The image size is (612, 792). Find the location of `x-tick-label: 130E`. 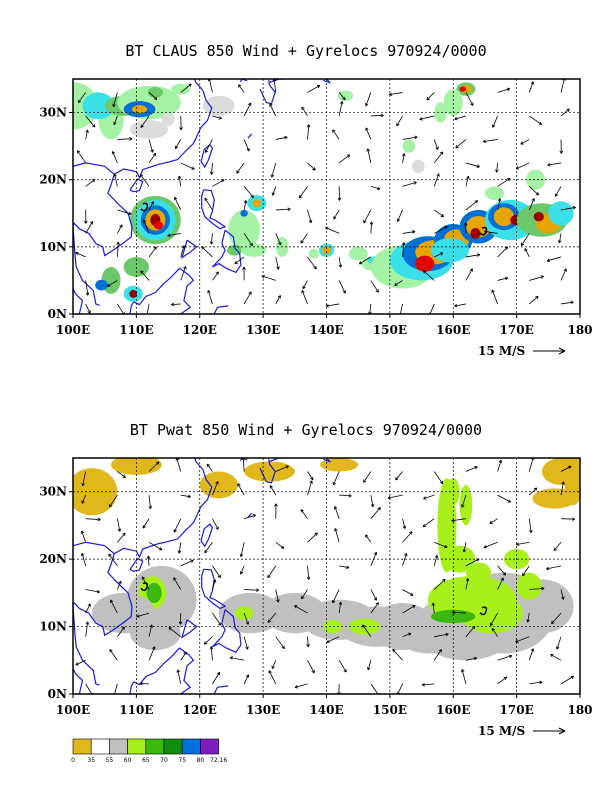

x-tick-label: 130E is located at coordinates (263, 330).